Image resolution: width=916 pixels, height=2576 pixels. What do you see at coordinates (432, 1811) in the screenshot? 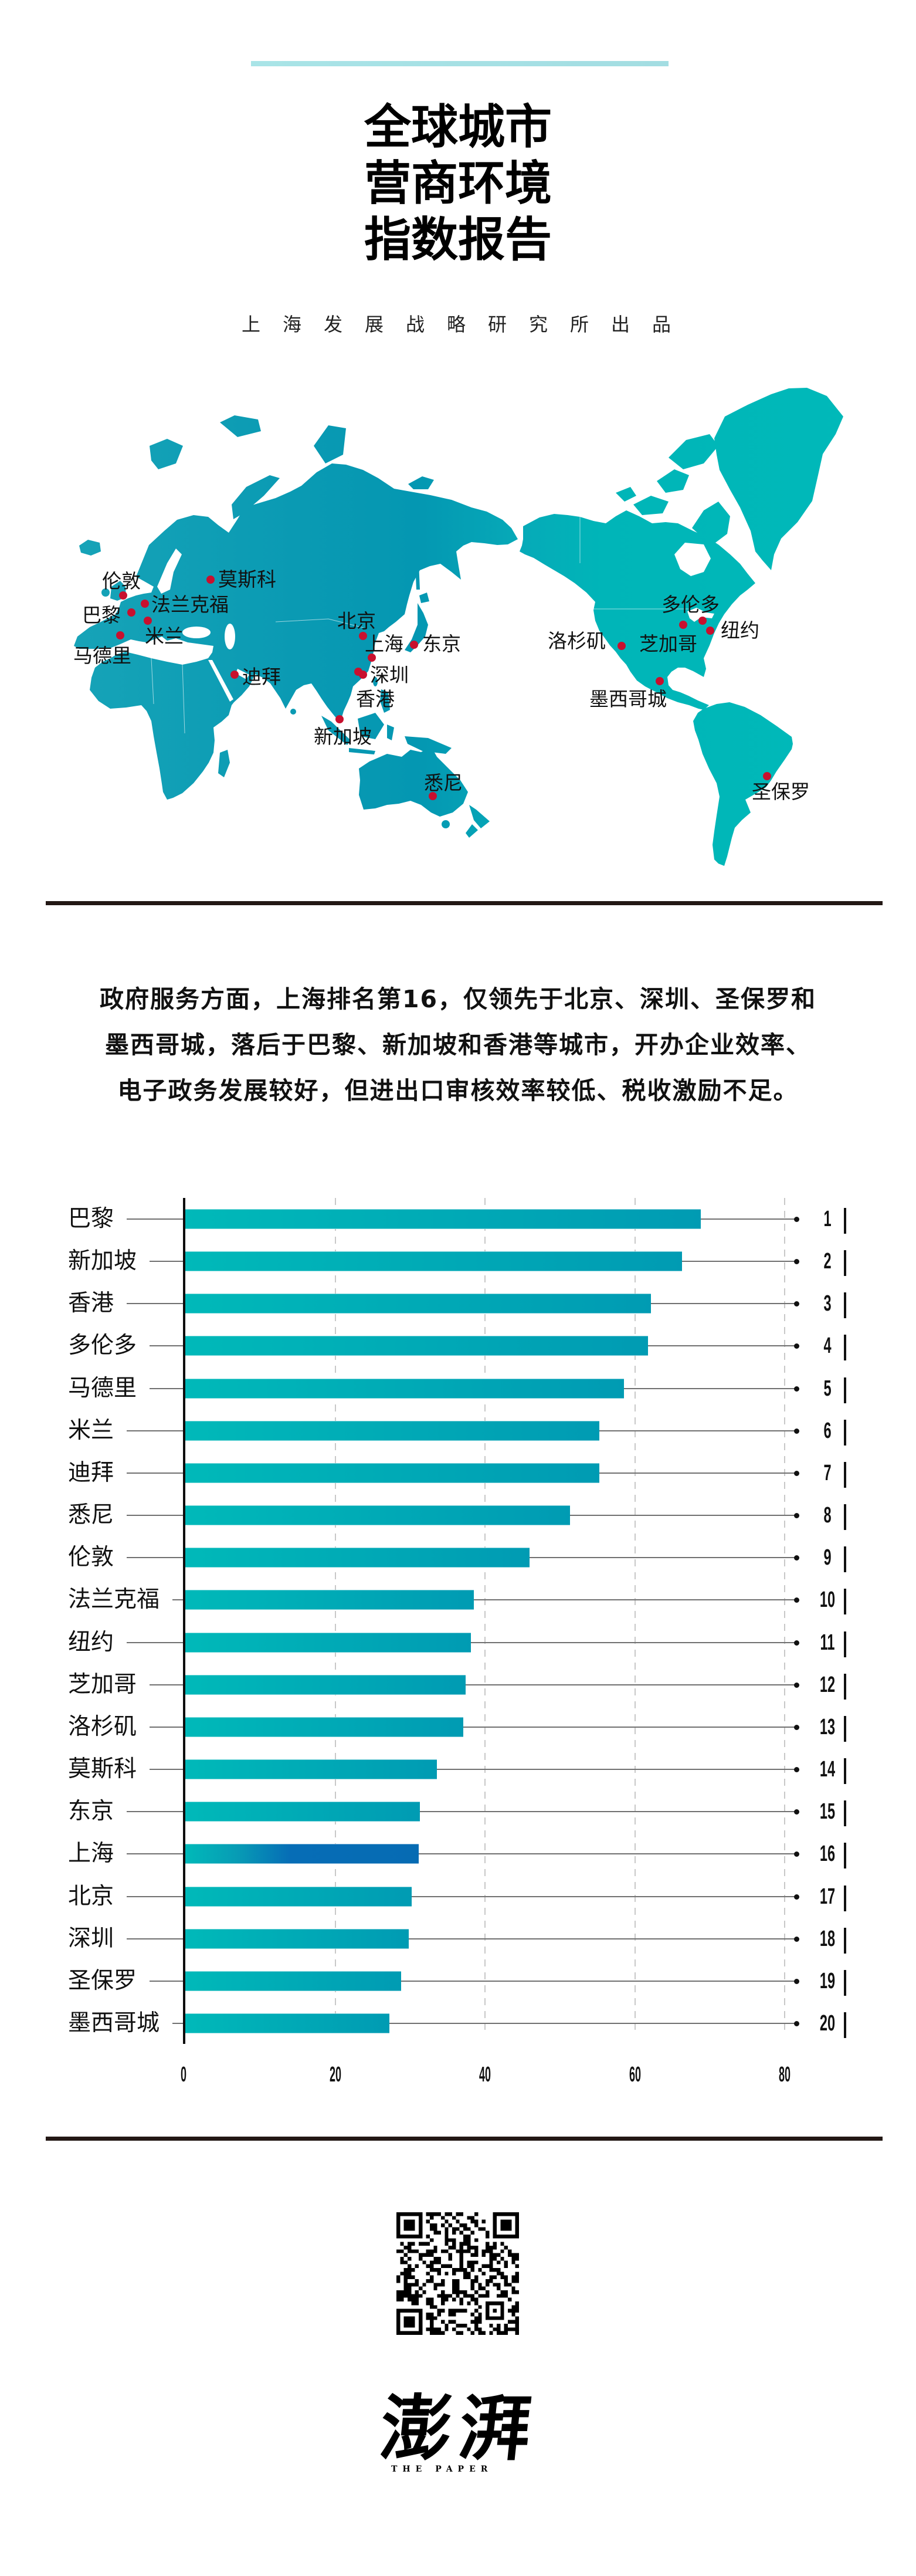
I see `leader-line` at bounding box center [432, 1811].